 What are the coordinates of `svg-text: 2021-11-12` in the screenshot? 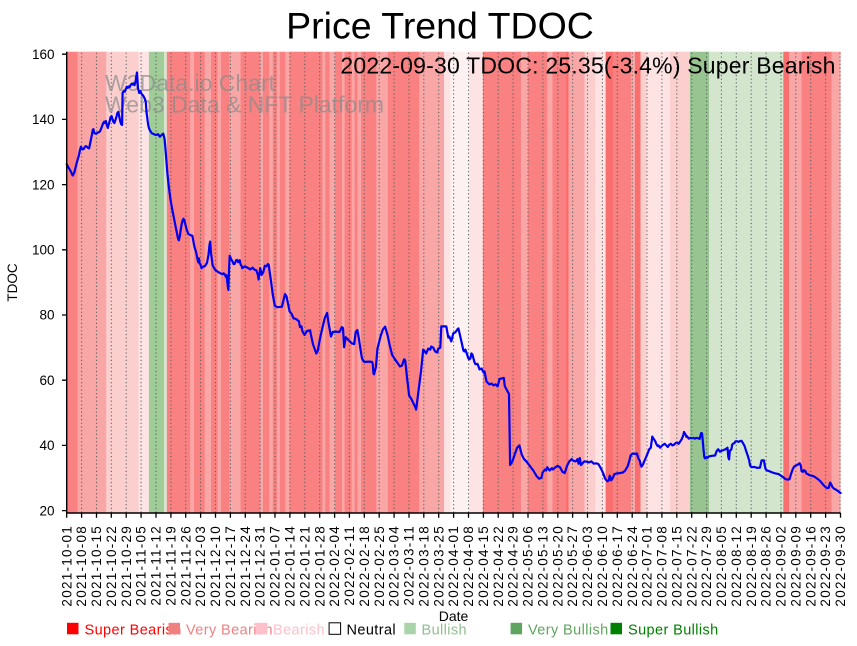 It's located at (156, 565).